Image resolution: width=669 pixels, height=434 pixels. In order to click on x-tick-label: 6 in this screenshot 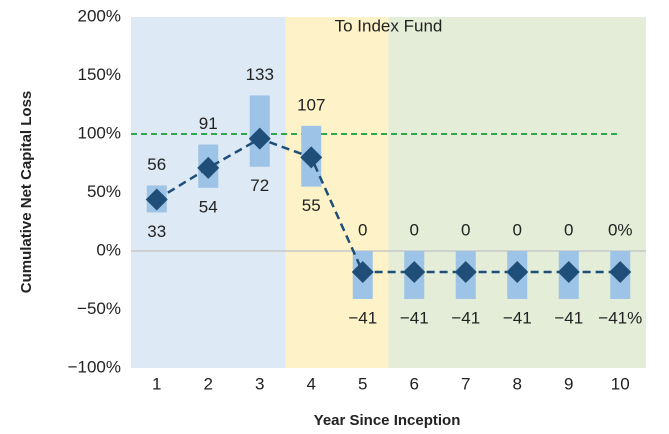, I will do `click(414, 383)`.